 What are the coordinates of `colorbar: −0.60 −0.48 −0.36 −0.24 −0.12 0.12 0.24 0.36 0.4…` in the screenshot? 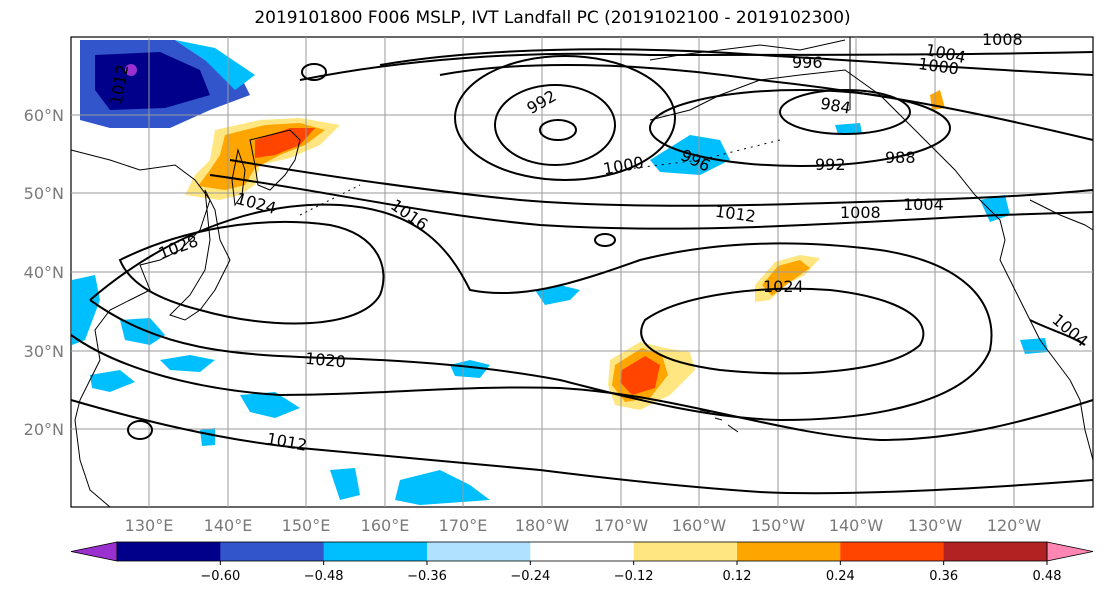 It's located at (582, 562).